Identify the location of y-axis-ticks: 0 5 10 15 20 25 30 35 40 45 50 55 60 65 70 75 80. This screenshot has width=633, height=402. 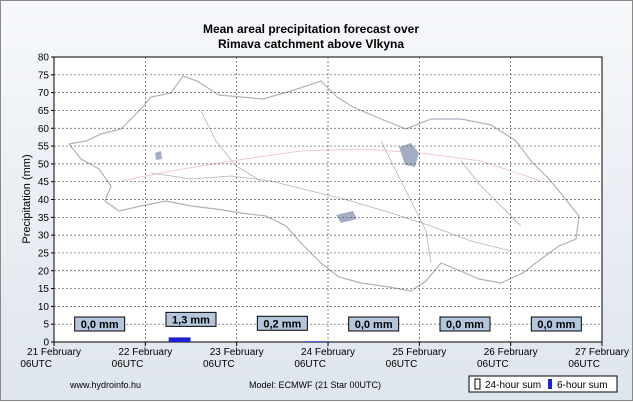
(46, 201).